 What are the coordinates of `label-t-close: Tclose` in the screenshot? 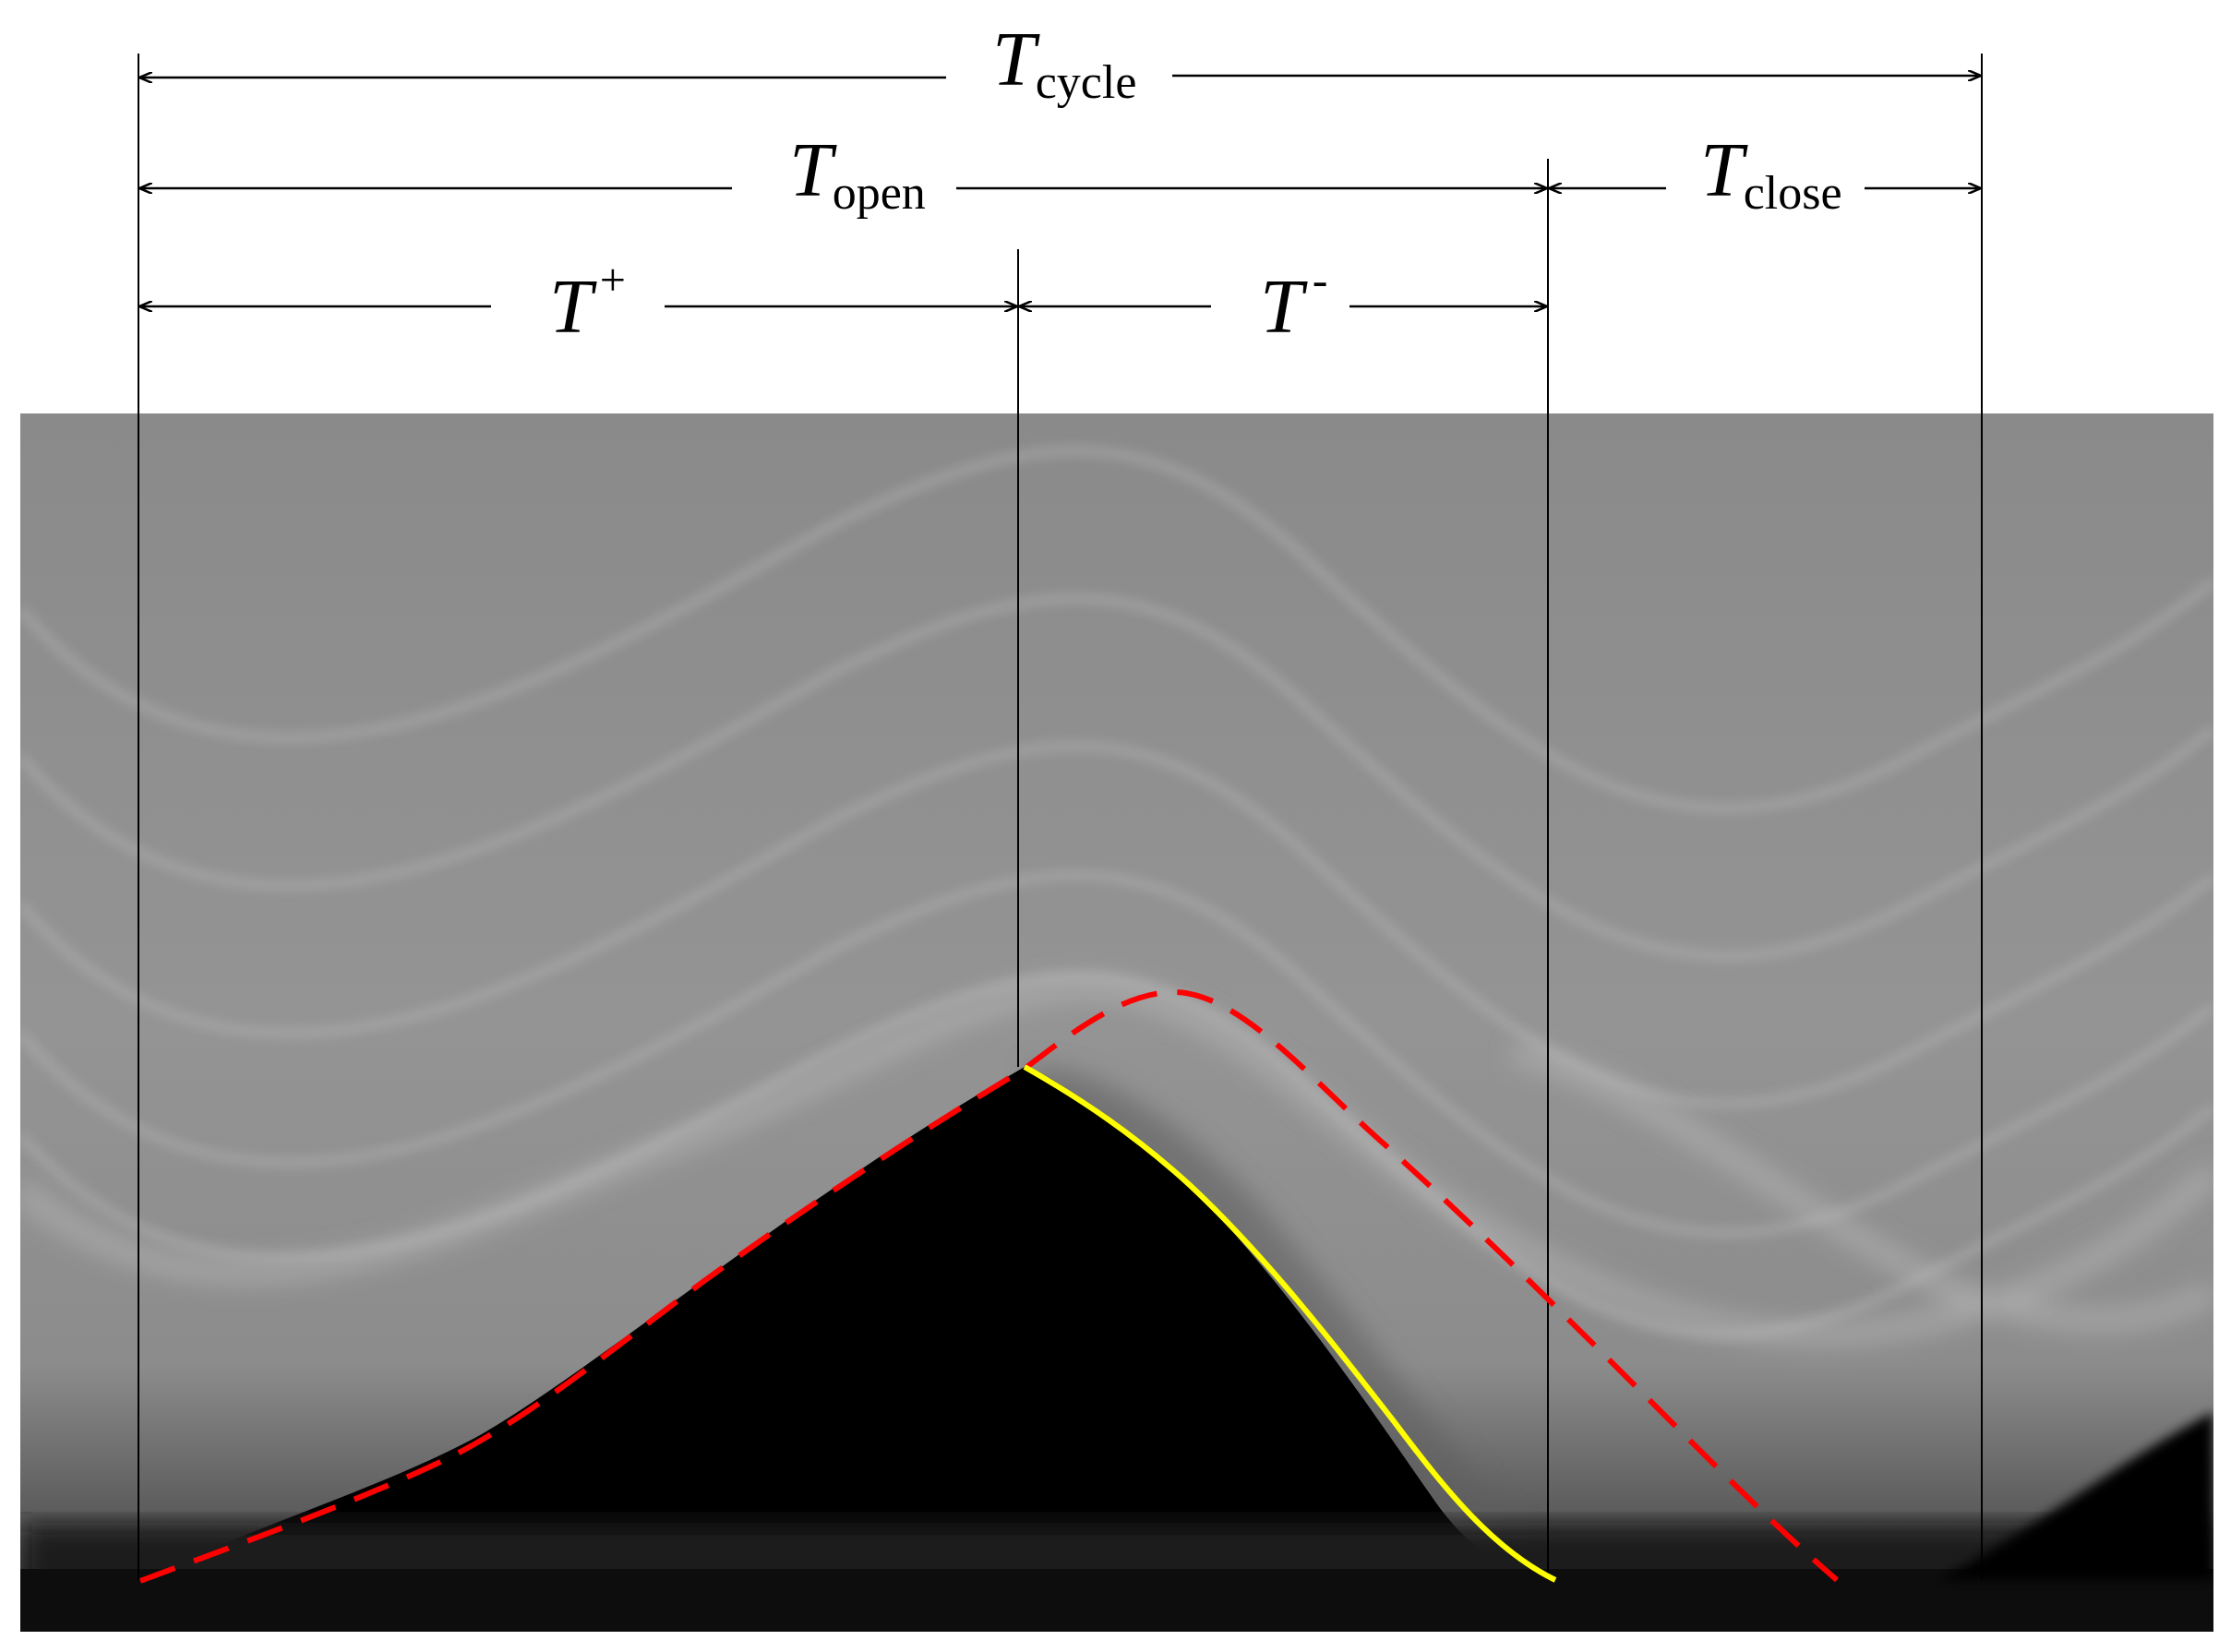 It's located at (1771, 174).